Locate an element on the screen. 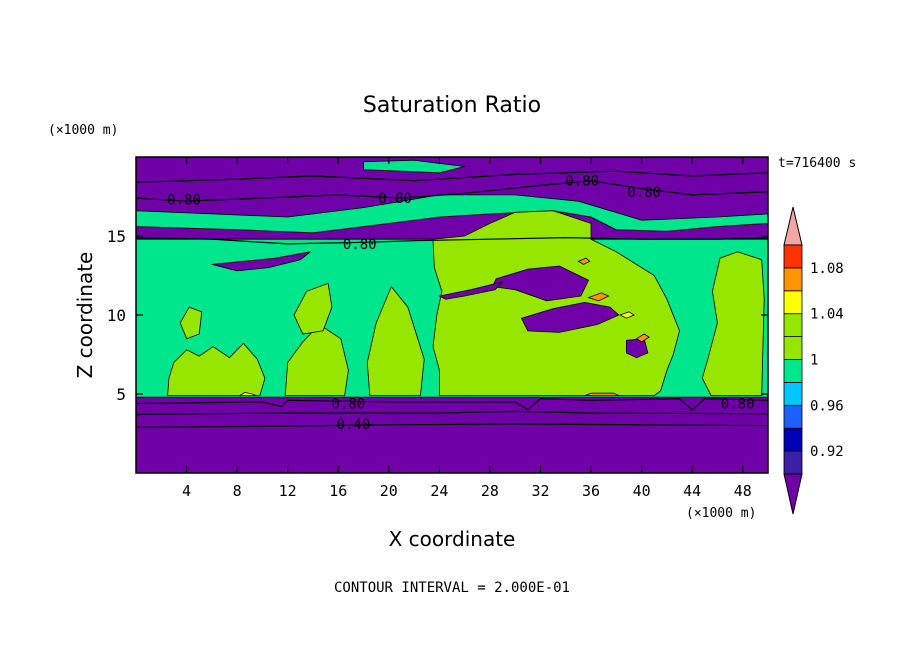 The width and height of the screenshot is (904, 654). x-tick-label-5: 24 is located at coordinates (439, 491).